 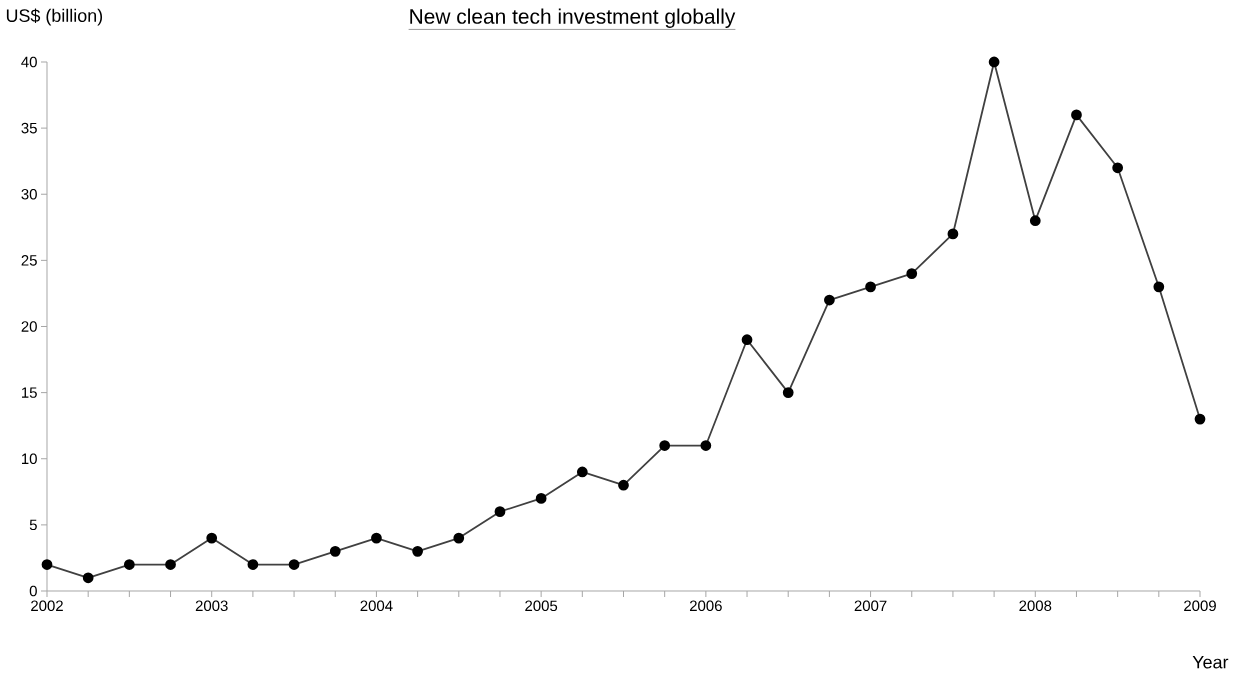 What do you see at coordinates (870, 606) in the screenshot?
I see `x-tick-label: 2007` at bounding box center [870, 606].